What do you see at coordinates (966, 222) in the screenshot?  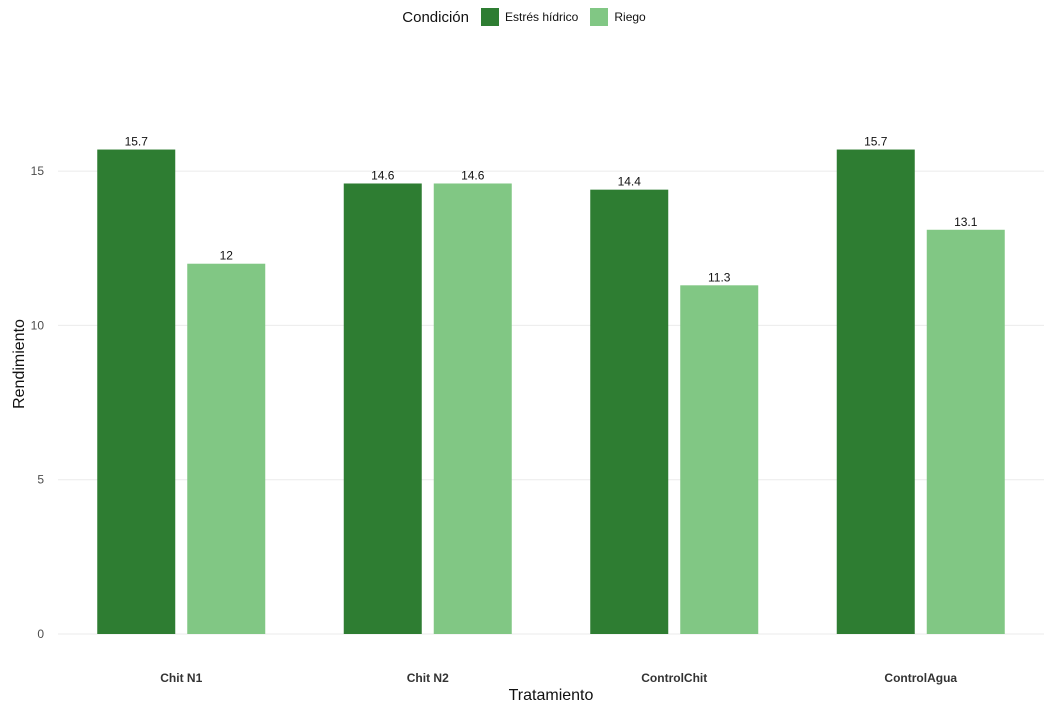 I see `data-label: 13.1` at bounding box center [966, 222].